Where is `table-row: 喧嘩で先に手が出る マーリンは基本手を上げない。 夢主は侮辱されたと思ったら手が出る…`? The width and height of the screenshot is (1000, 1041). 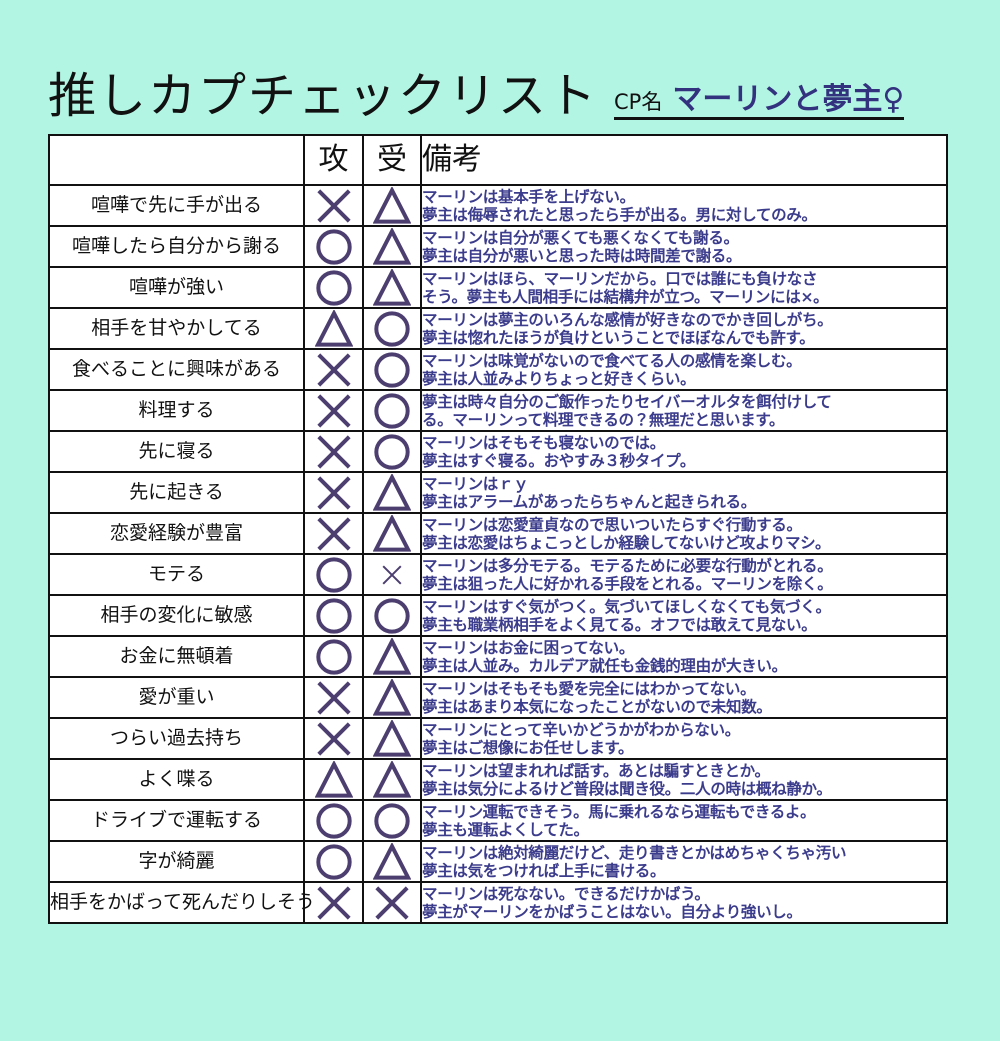
table-row: 喧嘩で先に手が出る マーリンは基本手を上げない。 夢主は侮辱されたと思ったら手が出る… is located at coordinates (498, 205).